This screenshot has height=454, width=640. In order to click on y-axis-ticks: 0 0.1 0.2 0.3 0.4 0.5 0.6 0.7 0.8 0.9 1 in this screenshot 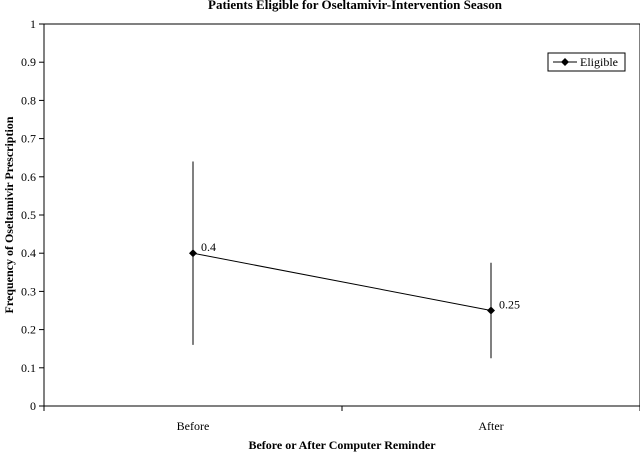, I will do `click(32, 215)`.